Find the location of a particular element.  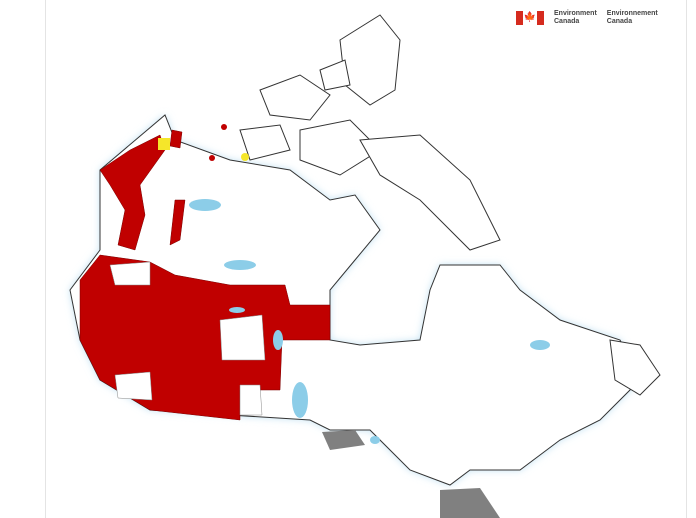

logo-text-en: Environment Canada is located at coordinates (575, 18).